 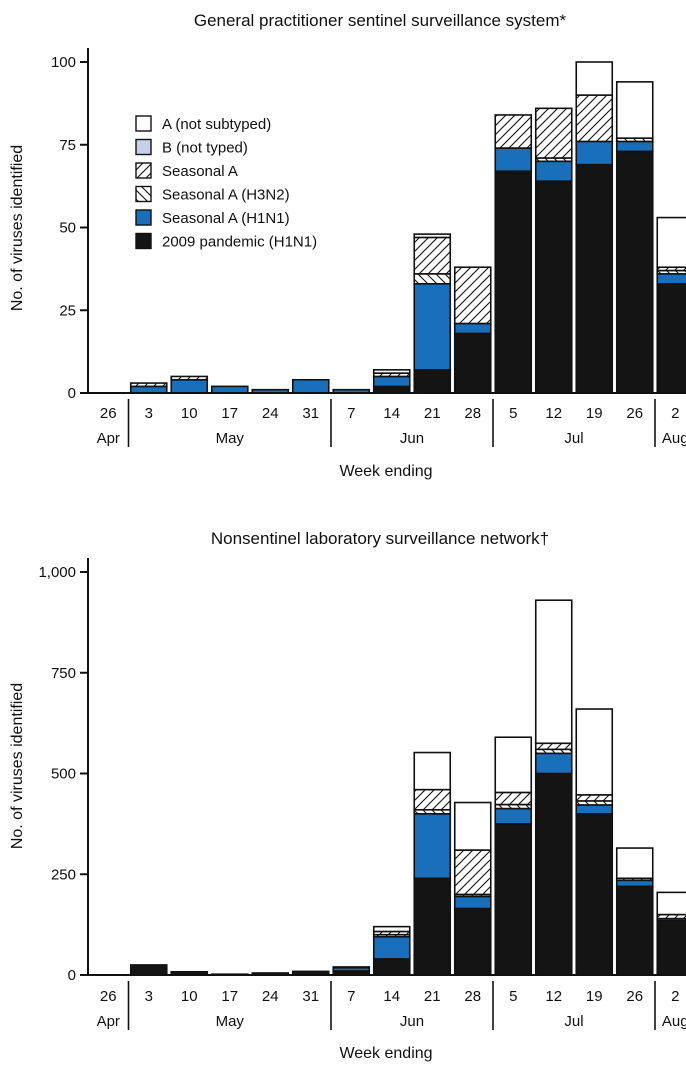 I want to click on legend-label: Seasonal A (H1N1), so click(x=226, y=218).